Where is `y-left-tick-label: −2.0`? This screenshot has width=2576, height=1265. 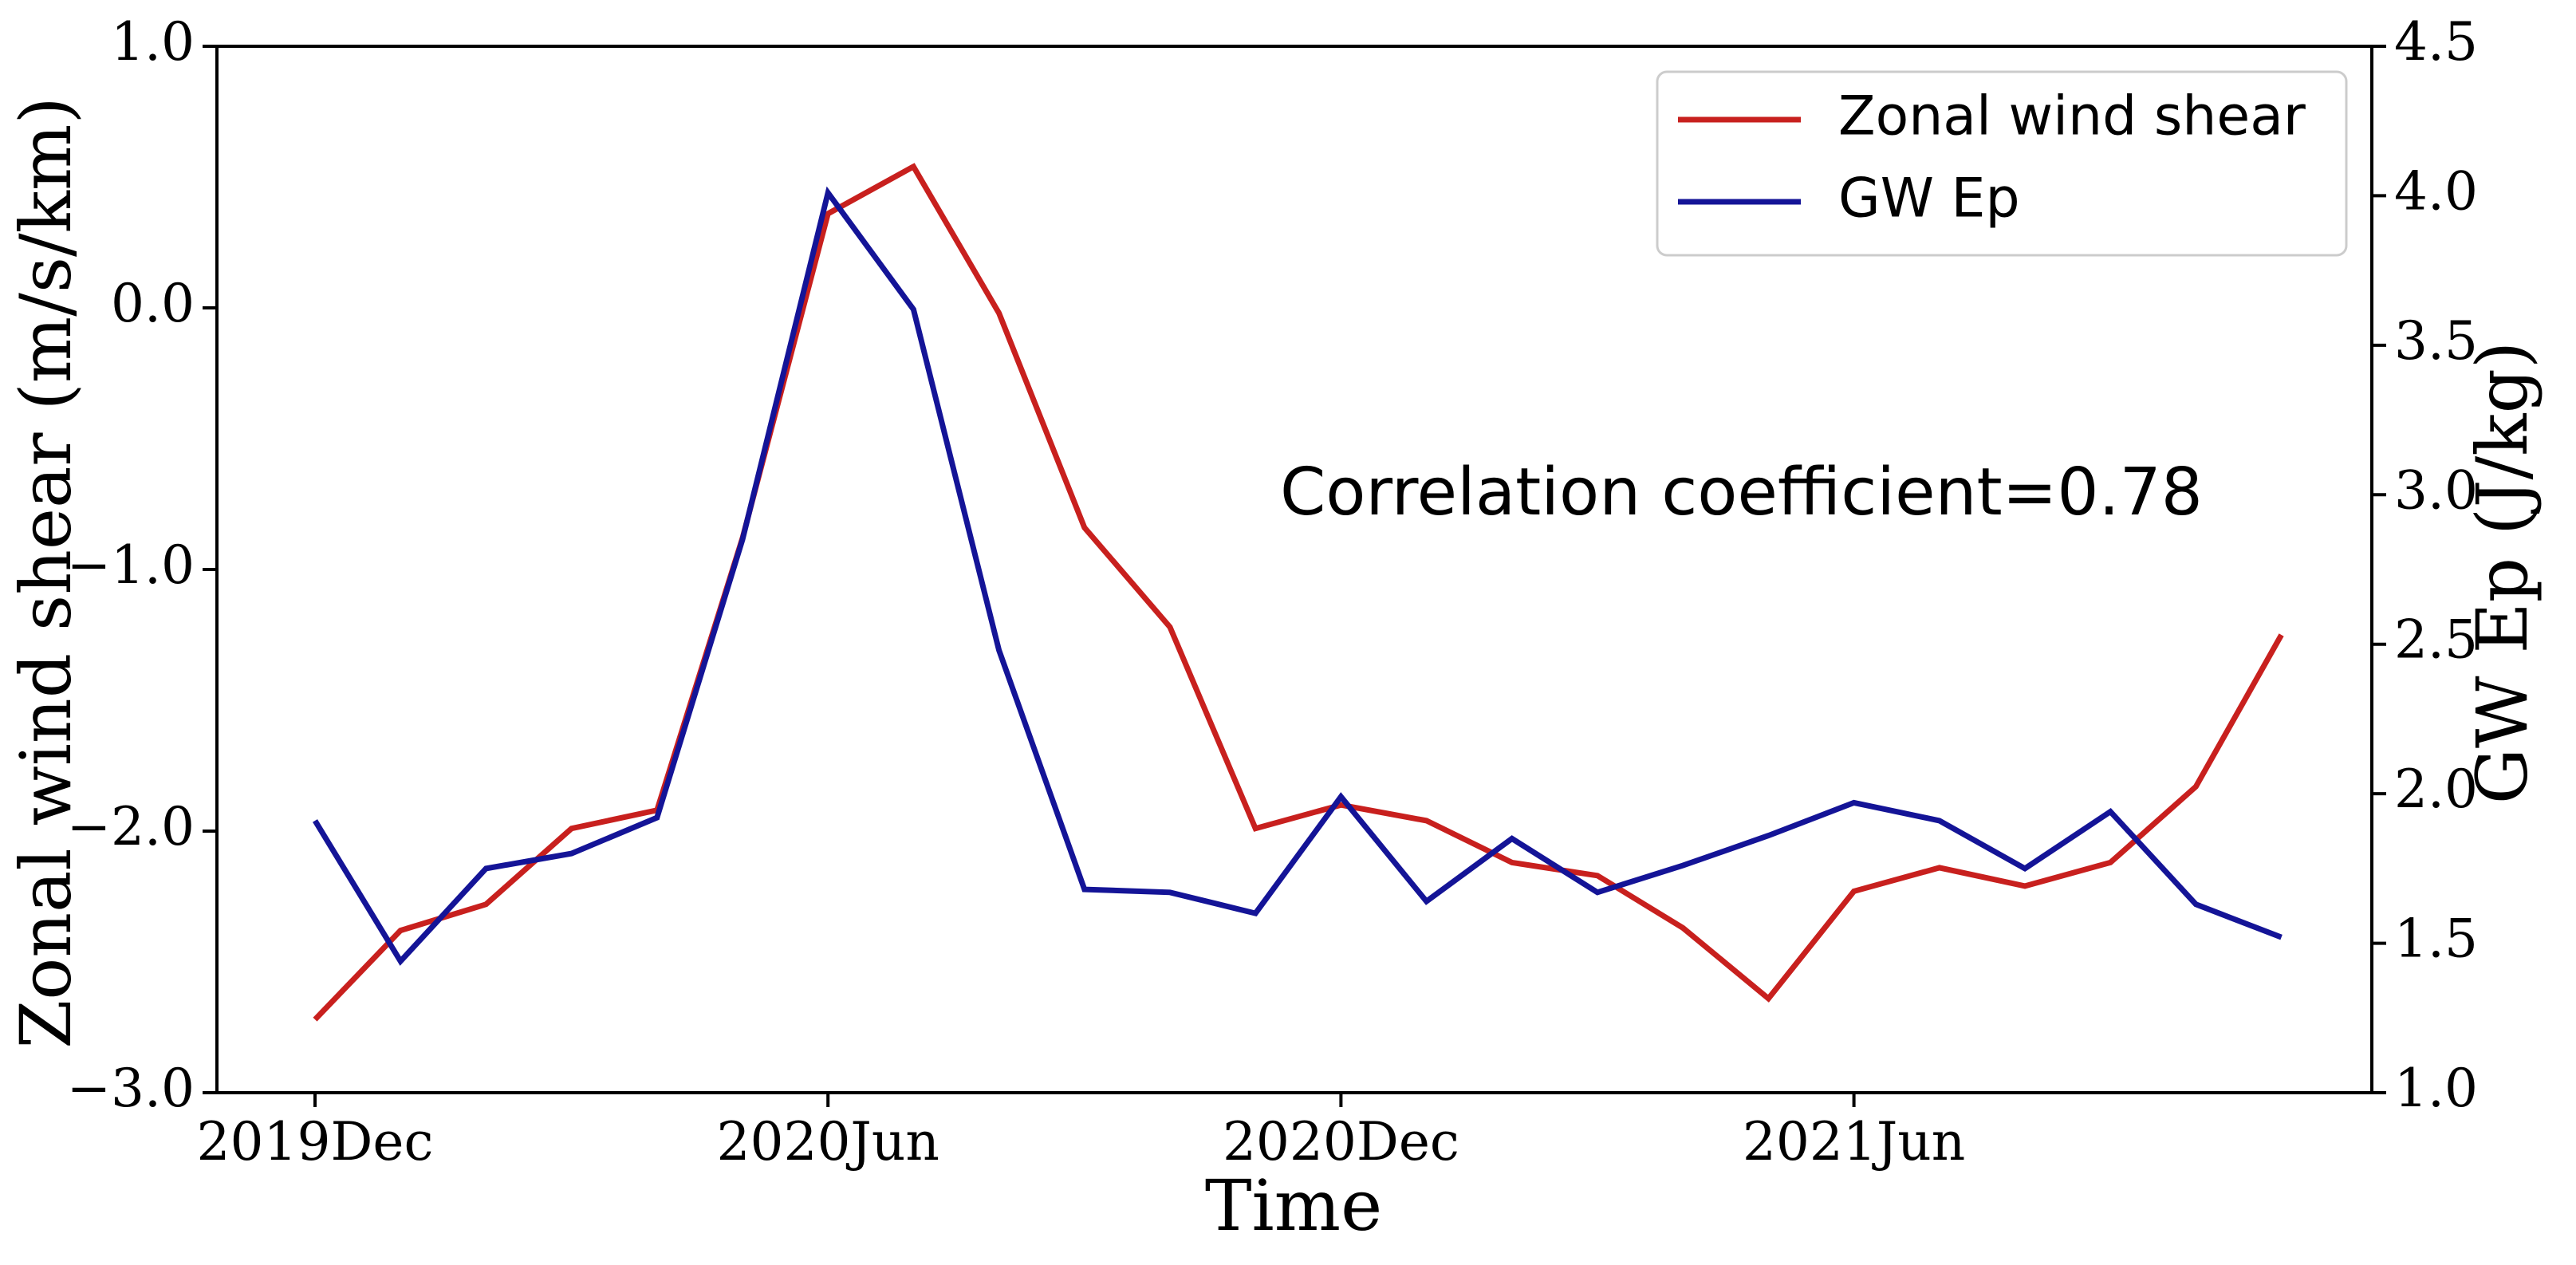 y-left-tick-label: −2.0 is located at coordinates (131, 827).